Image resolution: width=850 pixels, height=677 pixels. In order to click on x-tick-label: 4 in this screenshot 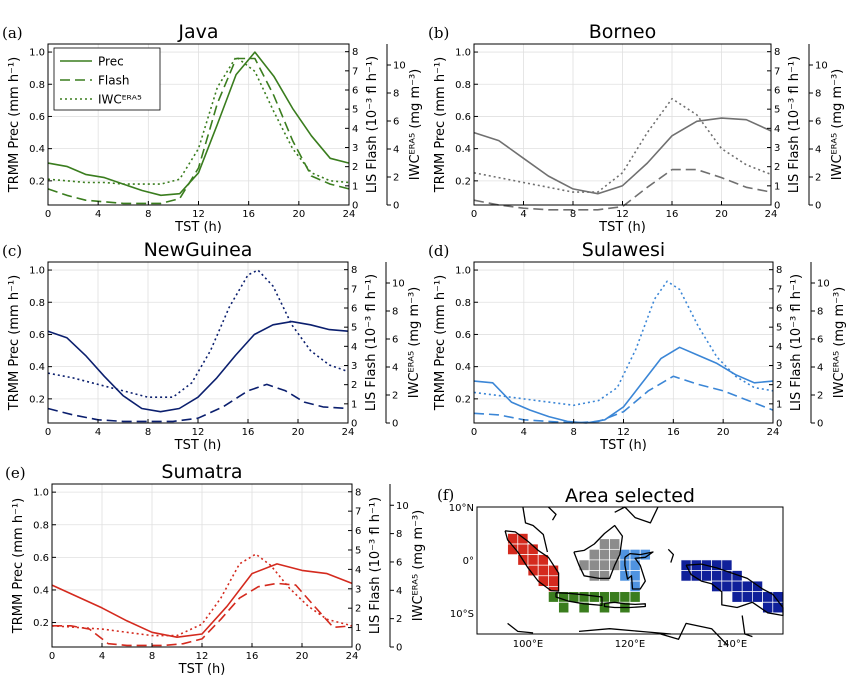, I will do `click(102, 656)`.